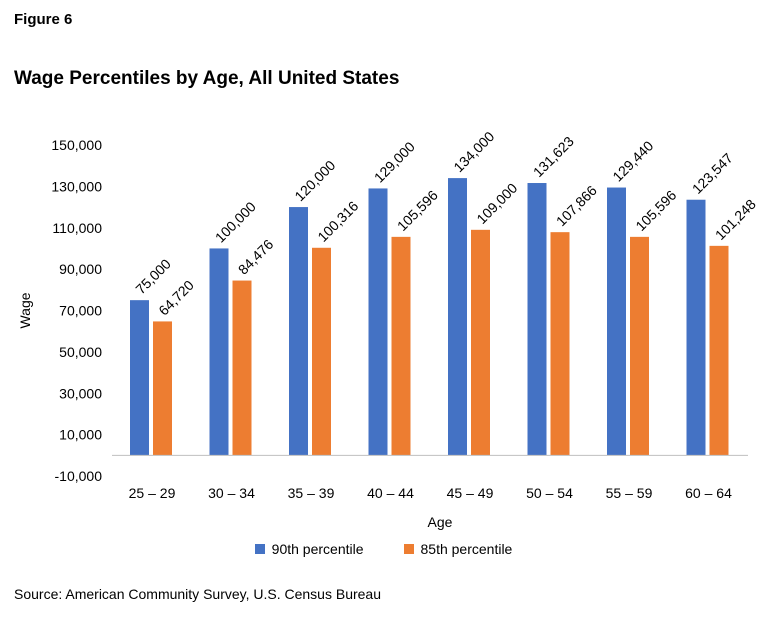 This screenshot has width=767, height=619. I want to click on data-label: 100,316, so click(337, 221).